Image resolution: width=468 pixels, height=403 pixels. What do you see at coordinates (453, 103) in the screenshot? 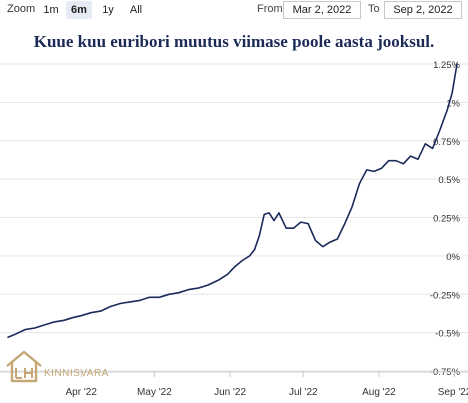
I see `y-tick-label: 1%` at bounding box center [453, 103].